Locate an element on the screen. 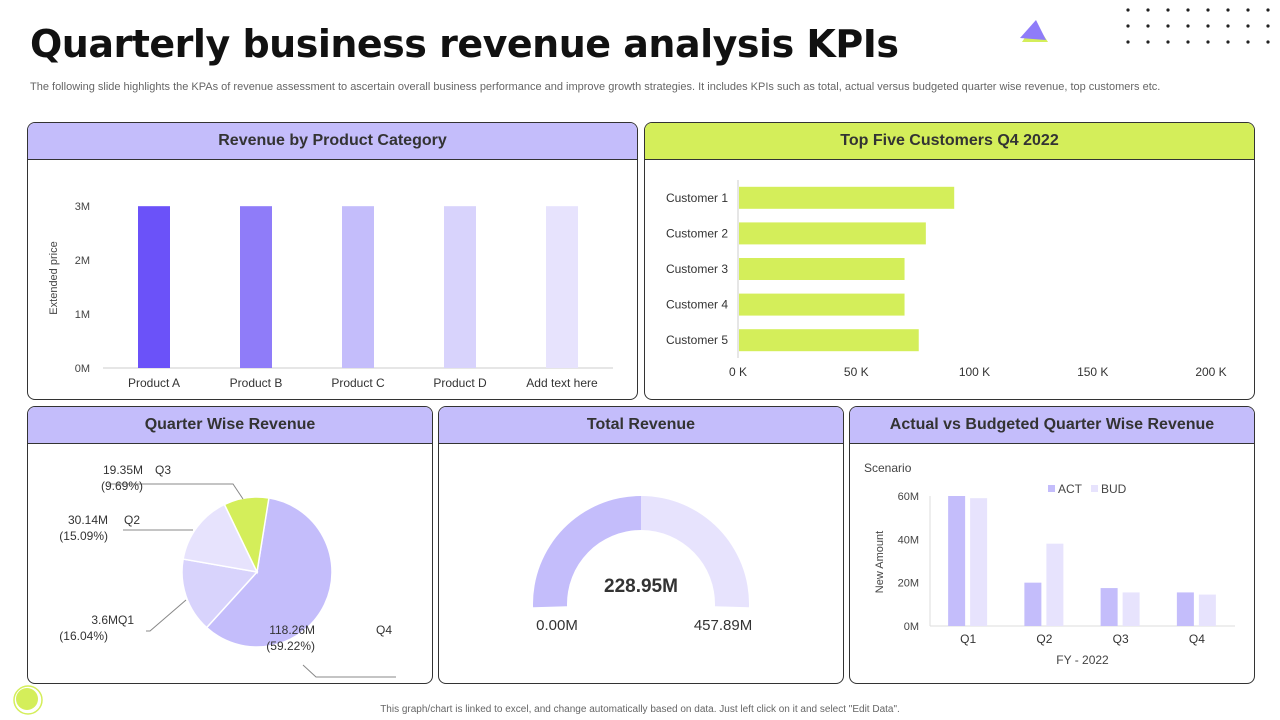  y-tick-label: Customer 1 is located at coordinates (697, 198).